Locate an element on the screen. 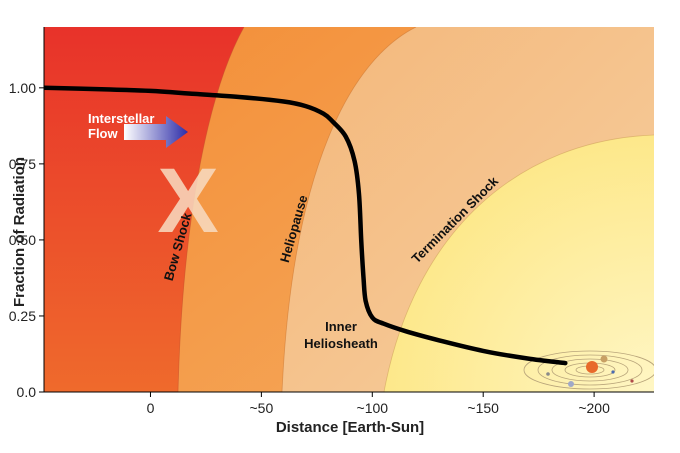 This screenshot has width=680, height=453. bow-shock-boundary is located at coordinates (211, 209).